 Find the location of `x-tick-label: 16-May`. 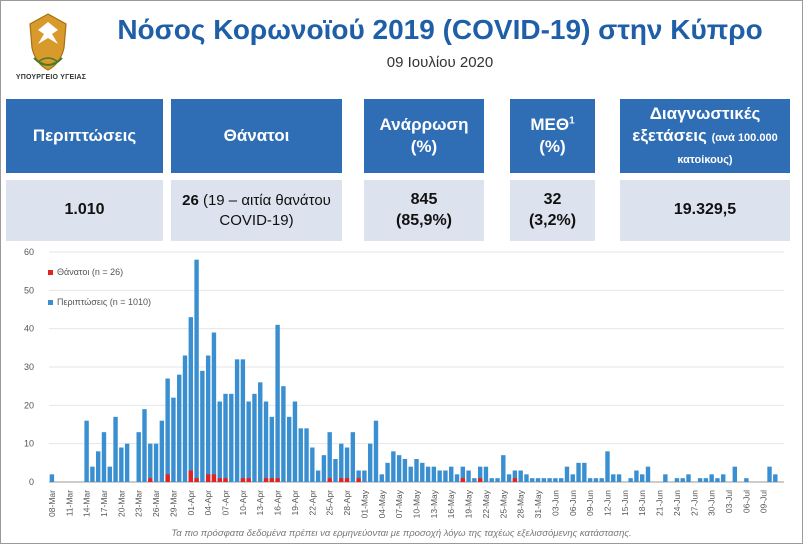

x-tick-label: 16-May is located at coordinates (451, 503).